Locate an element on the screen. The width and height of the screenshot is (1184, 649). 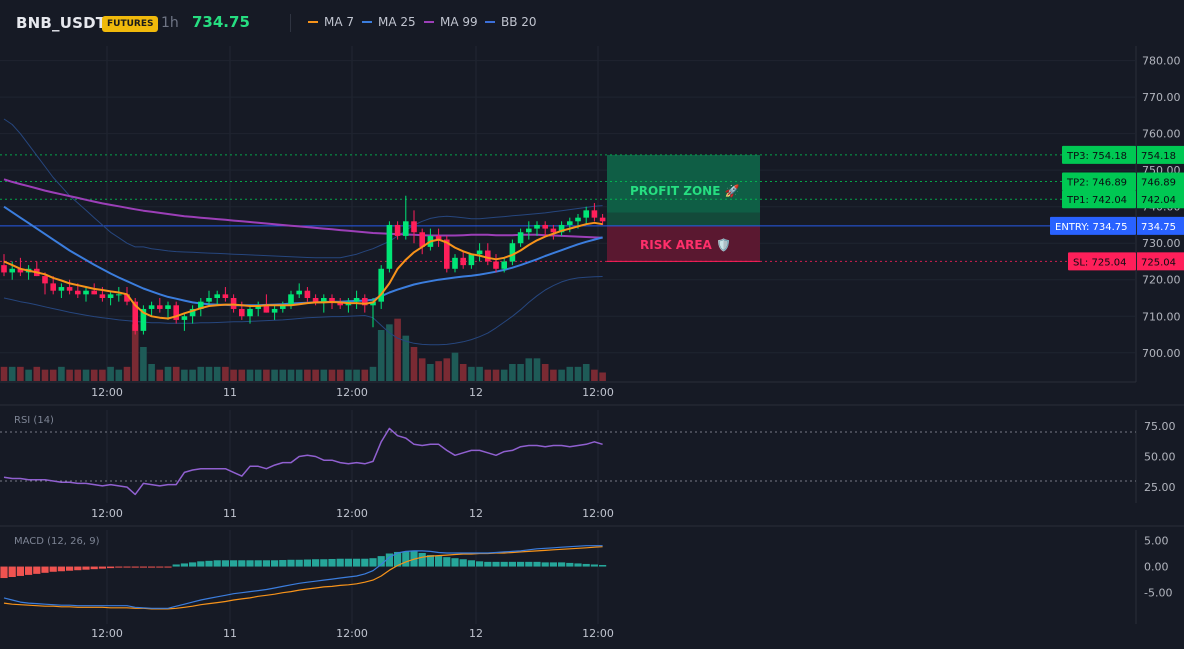
legend-bb20: BB 20 is located at coordinates (511, 22).